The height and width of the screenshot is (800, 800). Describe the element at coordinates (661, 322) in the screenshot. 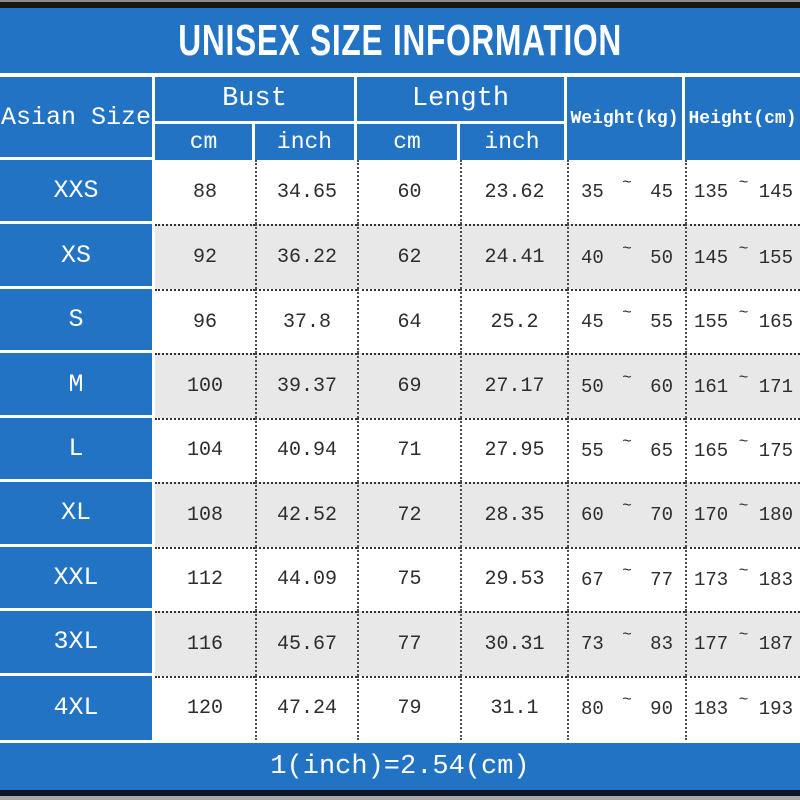

I see `weight-range-max: 55` at that location.